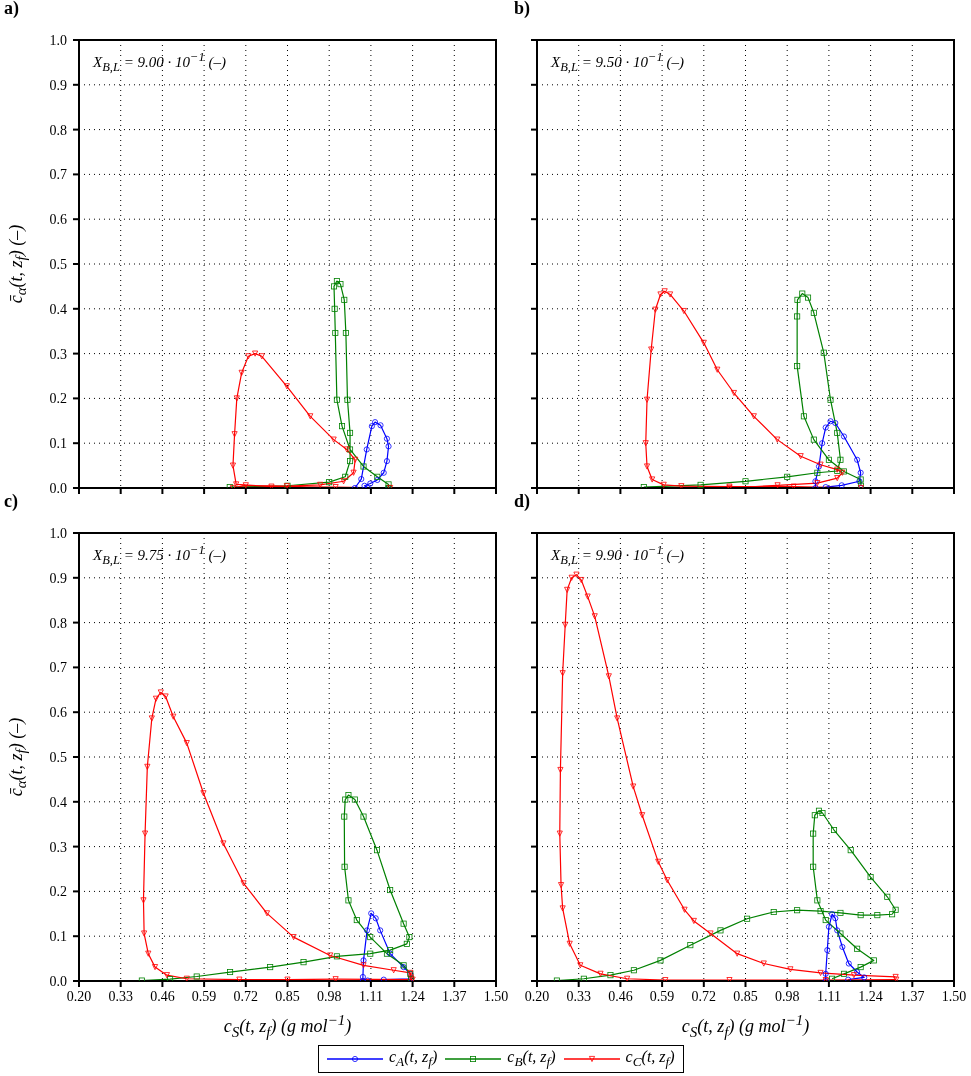 The width and height of the screenshot is (971, 1076). Describe the element at coordinates (522, 9) in the screenshot. I see `chart-title: b)` at that location.